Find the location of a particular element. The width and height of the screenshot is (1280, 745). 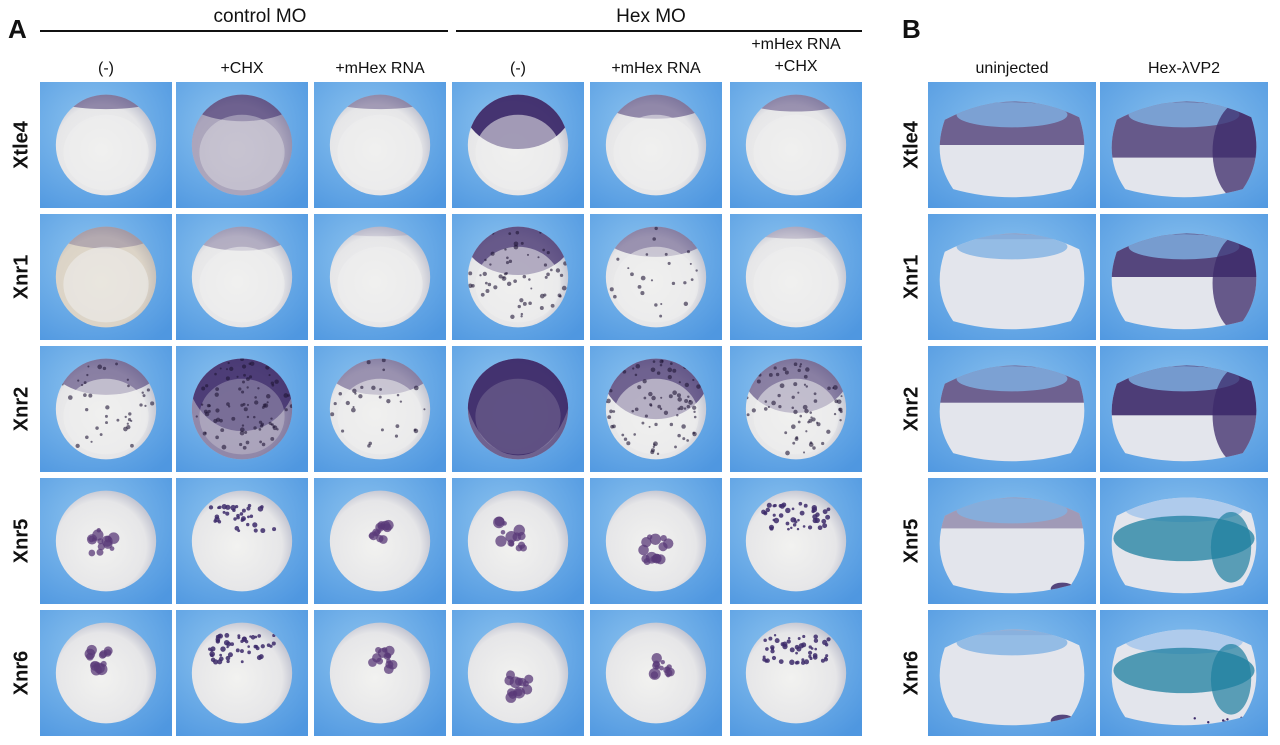

embryo-image-a-r5-c6 is located at coordinates (796, 673).